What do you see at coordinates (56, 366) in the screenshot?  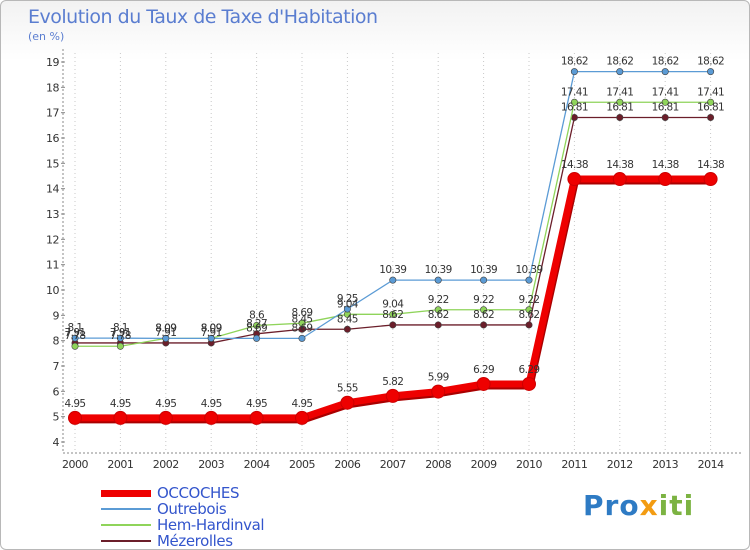 I see `y-tick-7: 7` at bounding box center [56, 366].